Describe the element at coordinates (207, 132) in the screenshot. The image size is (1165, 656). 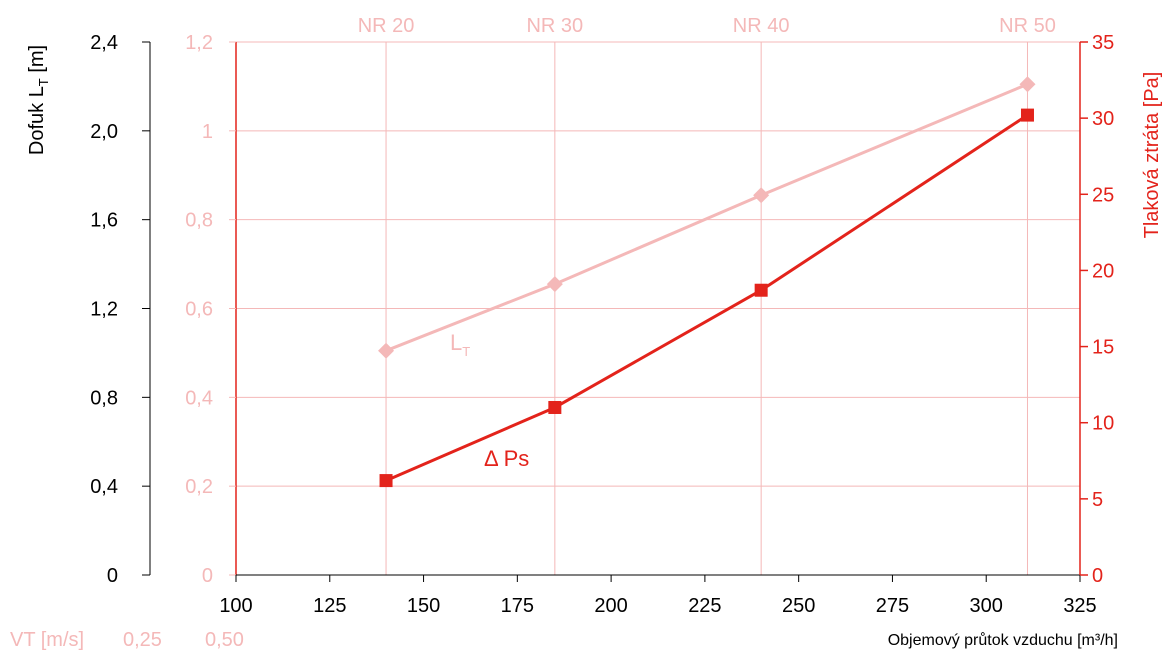
I see `left-inner-tick-label: 1` at that location.